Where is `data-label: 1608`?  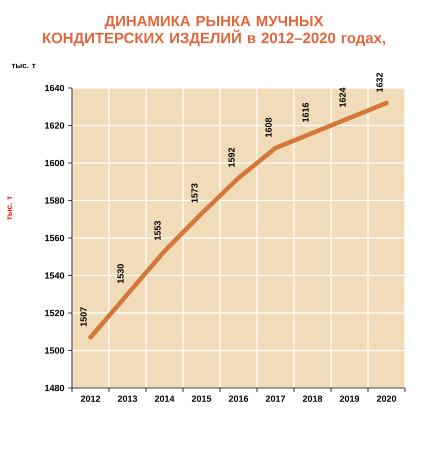 data-label: 1608 is located at coordinates (268, 127).